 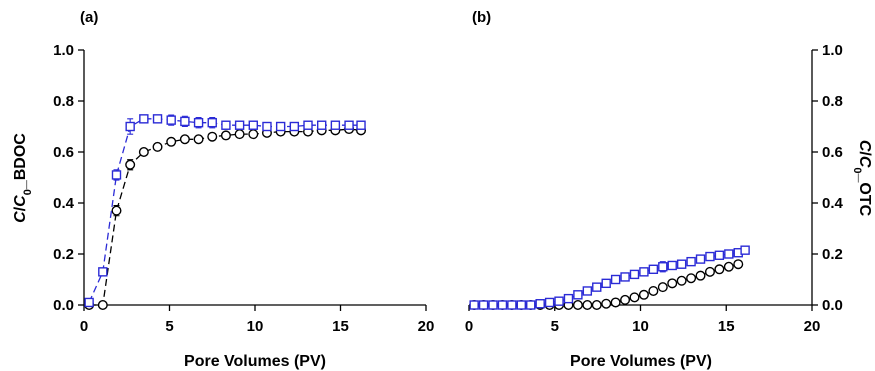 What do you see at coordinates (481, 17) in the screenshot?
I see `panel-label-b: (b)` at bounding box center [481, 17].